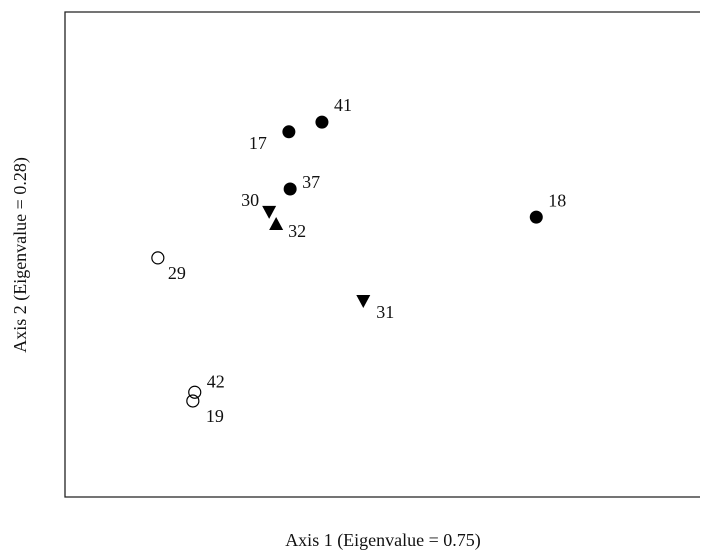 This screenshot has height=552, width=701. What do you see at coordinates (311, 182) in the screenshot?
I see `point-label: 37` at bounding box center [311, 182].